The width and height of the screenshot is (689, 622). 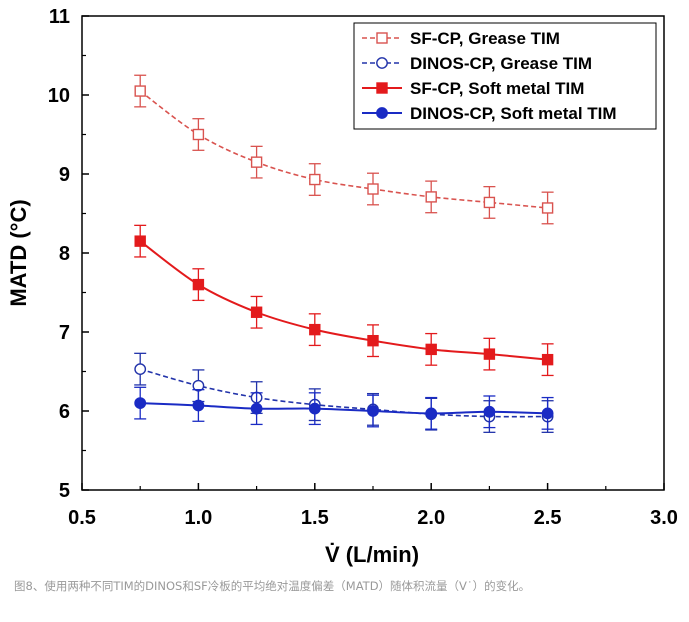 I want to click on legend-label: DINOS-CP, Grease TIM, so click(x=501, y=63).